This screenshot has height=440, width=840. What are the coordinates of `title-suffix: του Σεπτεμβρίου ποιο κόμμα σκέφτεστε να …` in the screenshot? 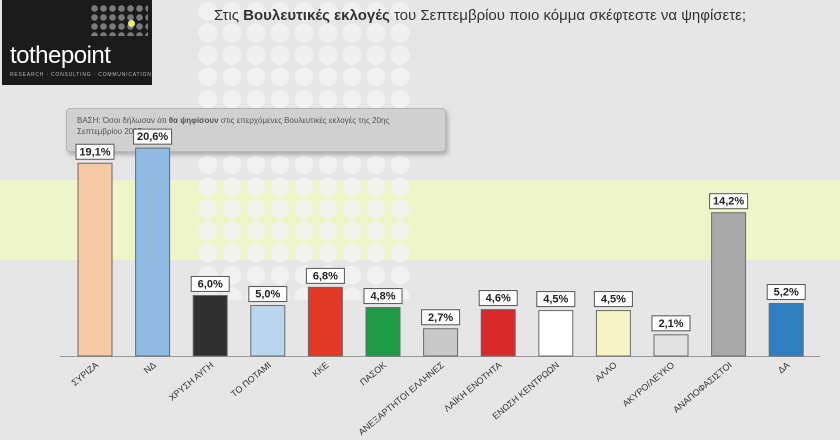 It's located at (568, 15).